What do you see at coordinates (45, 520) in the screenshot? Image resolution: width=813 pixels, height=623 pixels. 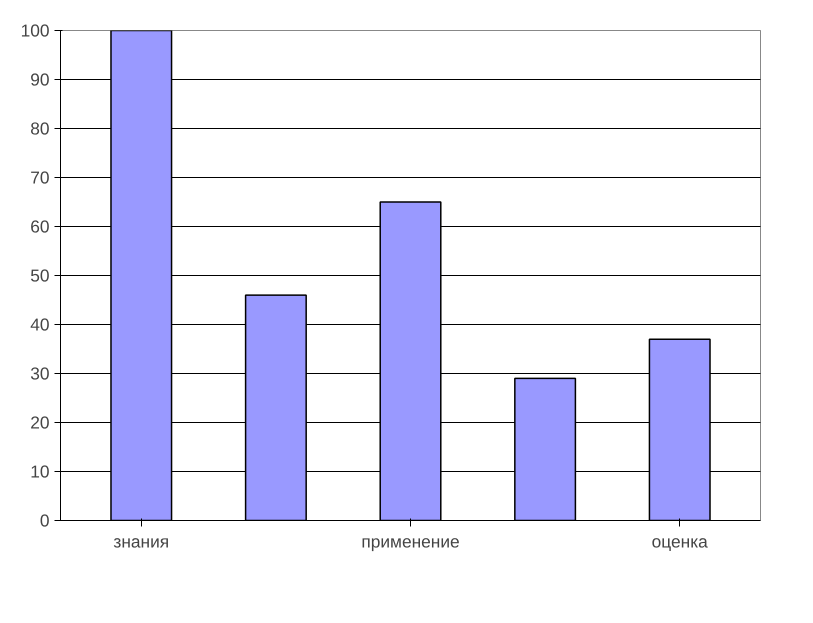 I see `y-tick-label: 0` at bounding box center [45, 520].